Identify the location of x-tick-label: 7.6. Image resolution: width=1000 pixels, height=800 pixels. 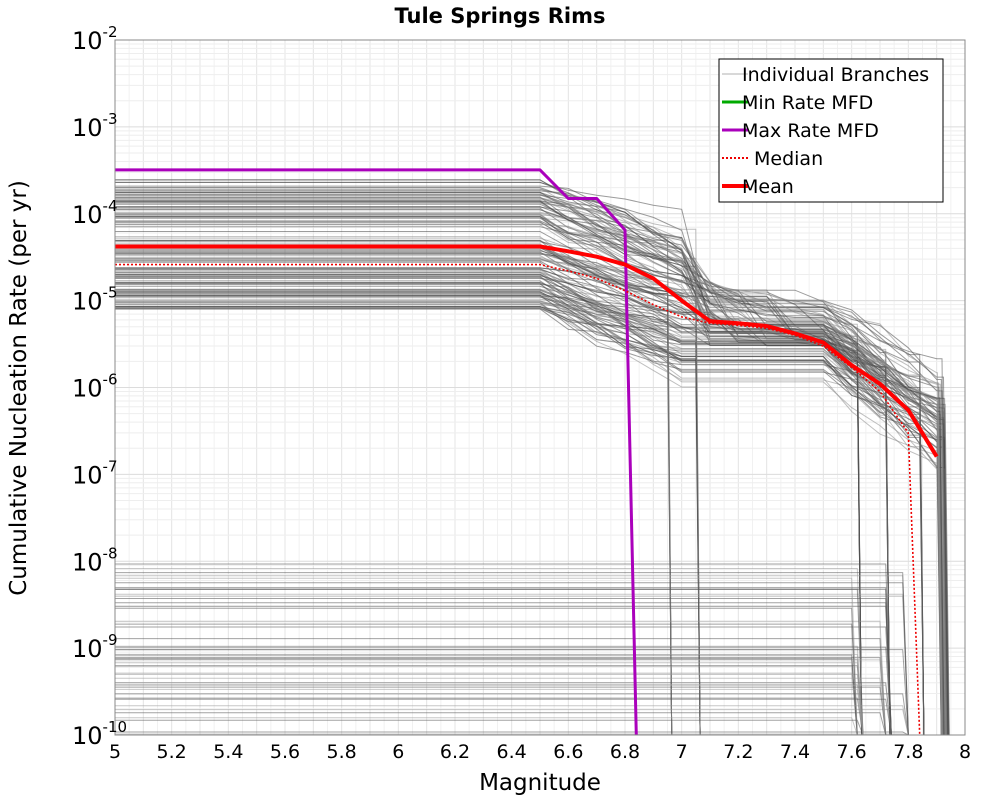
(852, 752).